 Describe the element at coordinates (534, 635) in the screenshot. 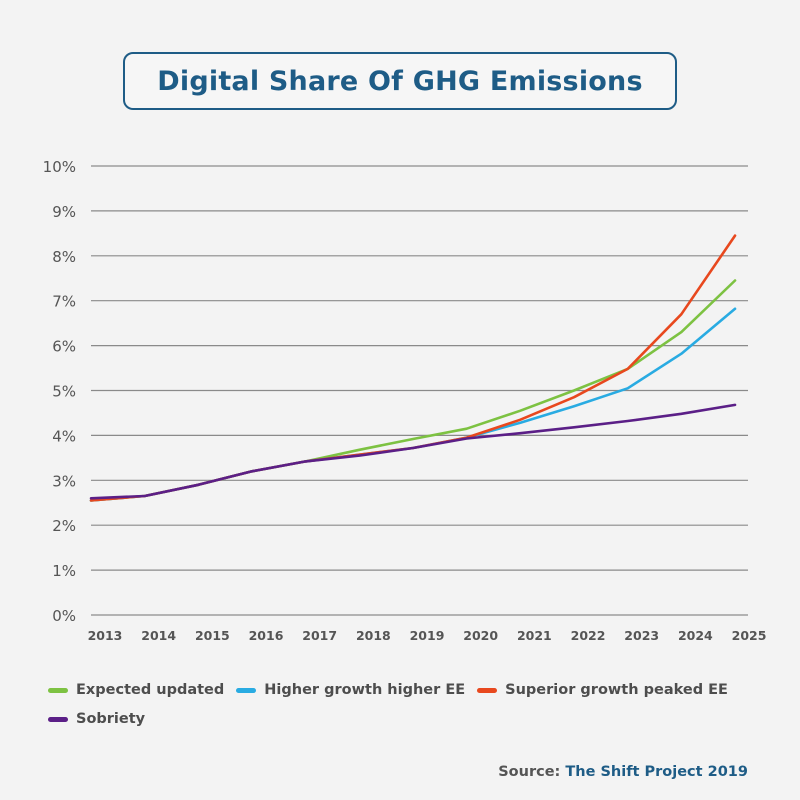

I see `x-tick-label: 2021` at that location.